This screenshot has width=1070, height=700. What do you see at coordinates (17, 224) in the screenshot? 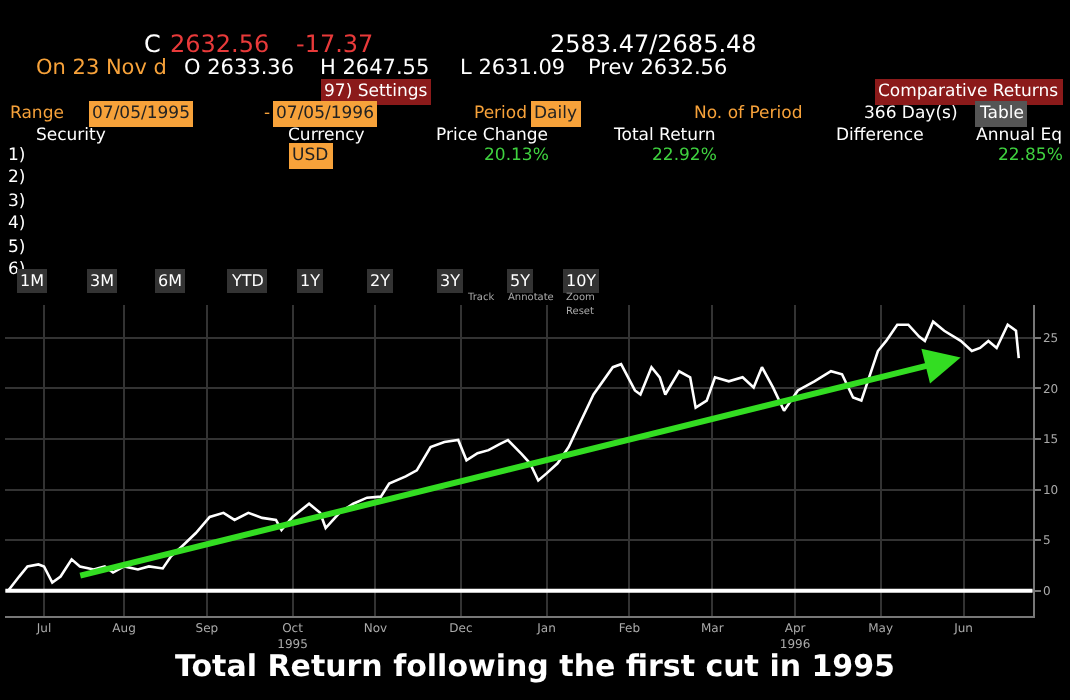
I see `text: 4)` at bounding box center [17, 224].